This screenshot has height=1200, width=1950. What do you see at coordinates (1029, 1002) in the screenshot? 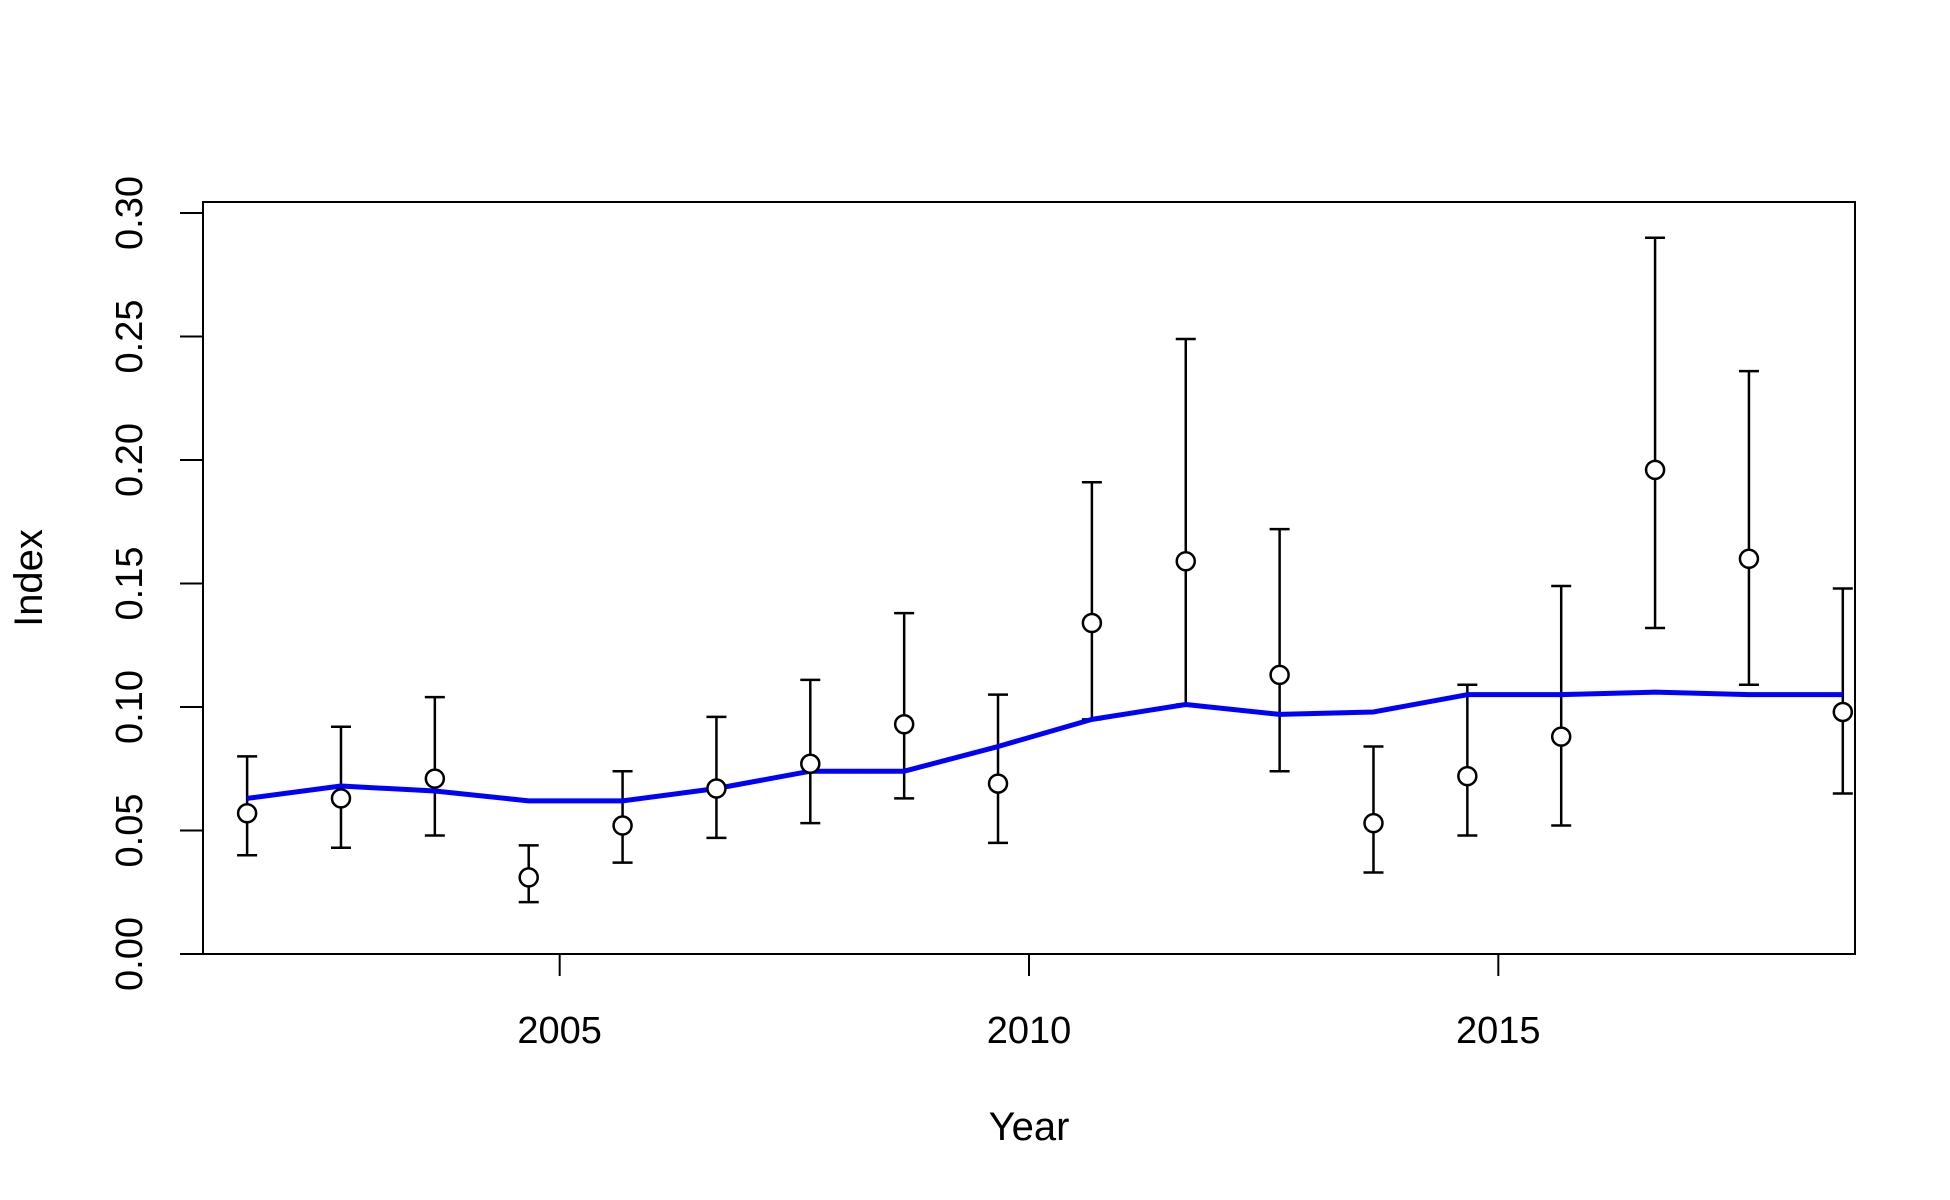
I see `x-axis: 2005 2010 2015` at bounding box center [1029, 1002].